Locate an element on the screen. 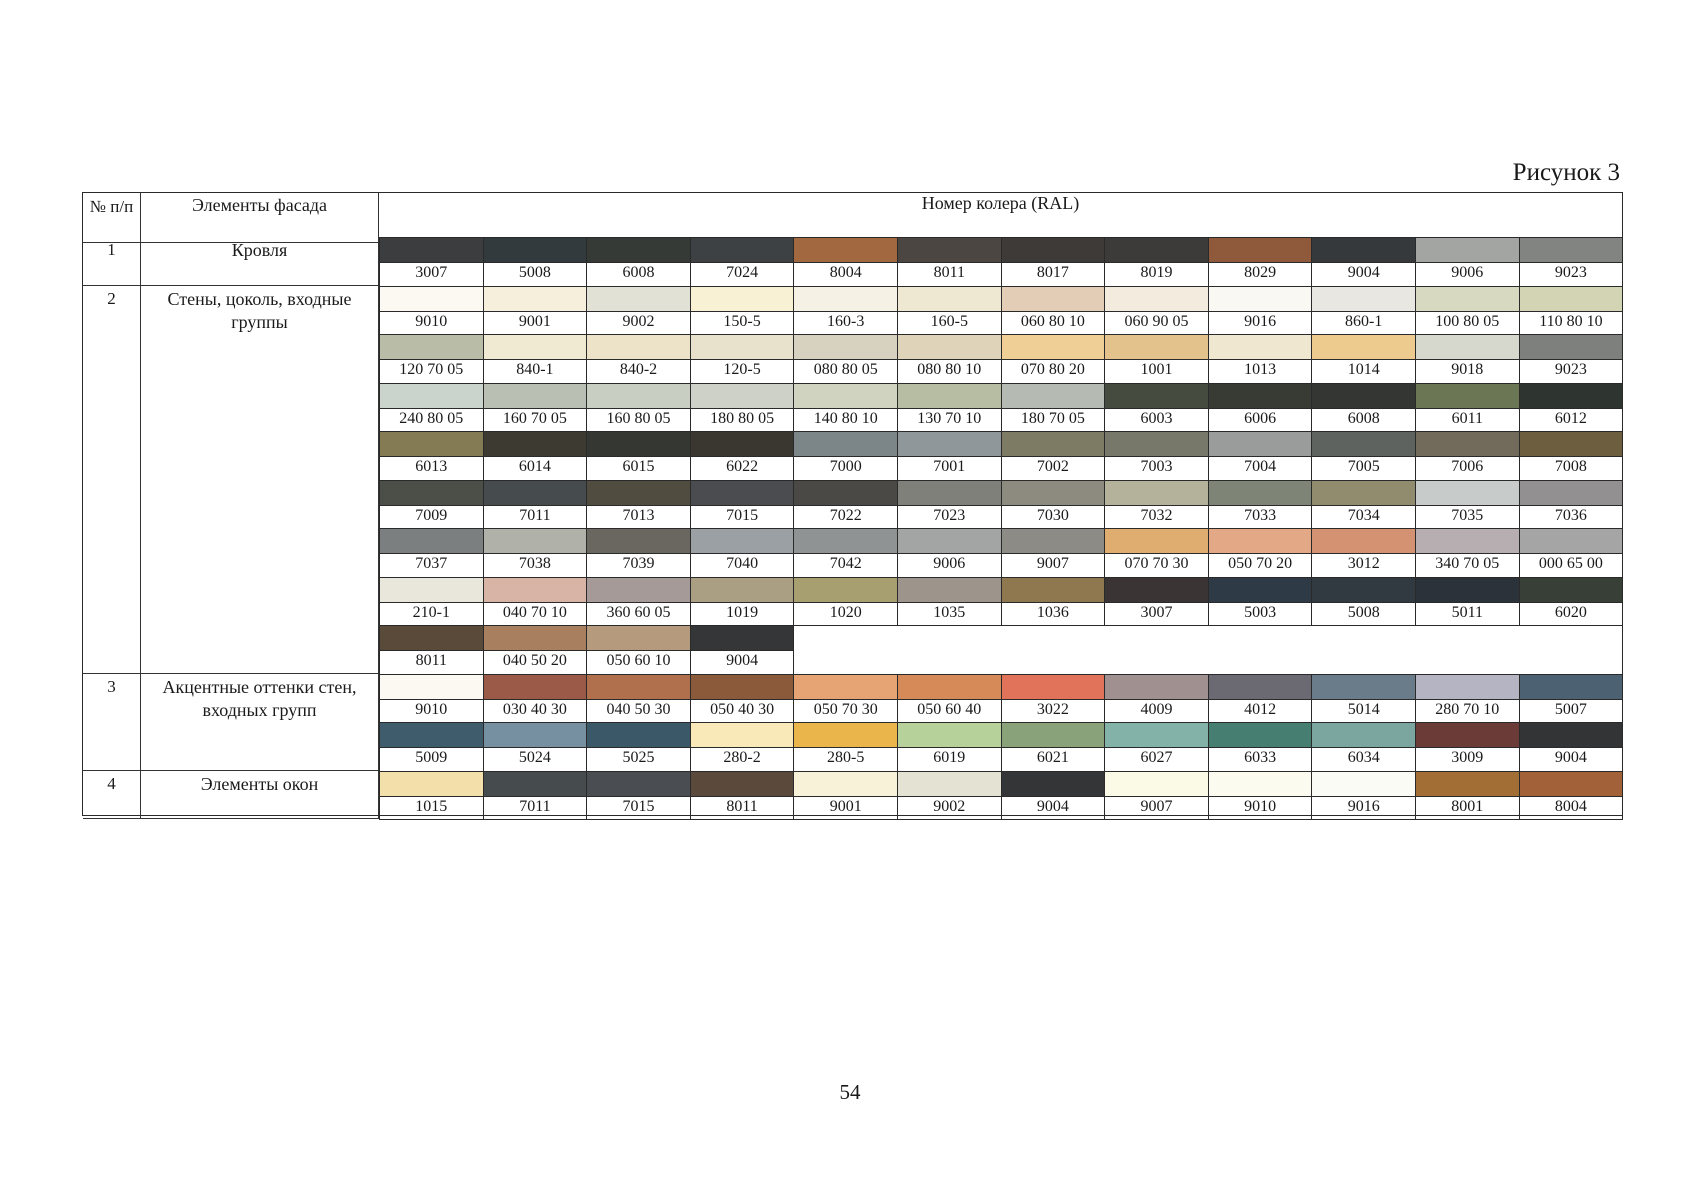 Image resolution: width=1697 pixels, height=1200 pixels. color-swatch: 7001 is located at coordinates (949, 456).